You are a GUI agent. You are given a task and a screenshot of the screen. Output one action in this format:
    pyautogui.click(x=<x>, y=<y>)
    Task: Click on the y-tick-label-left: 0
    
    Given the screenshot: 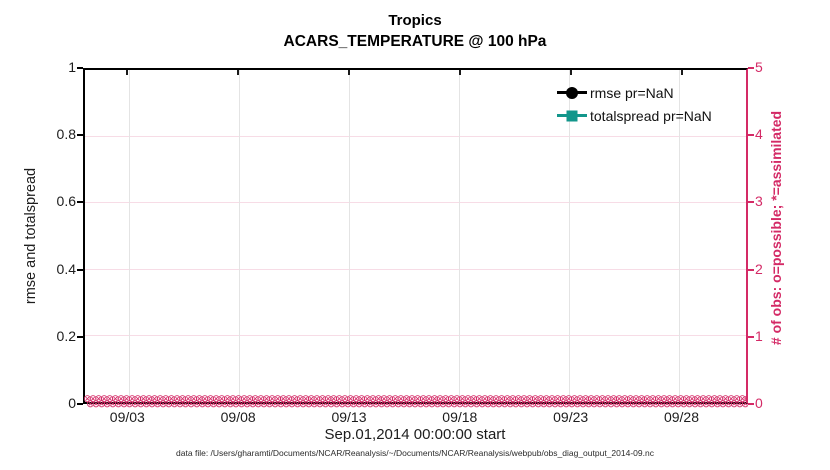 What is the action you would take?
    pyautogui.click(x=72, y=403)
    